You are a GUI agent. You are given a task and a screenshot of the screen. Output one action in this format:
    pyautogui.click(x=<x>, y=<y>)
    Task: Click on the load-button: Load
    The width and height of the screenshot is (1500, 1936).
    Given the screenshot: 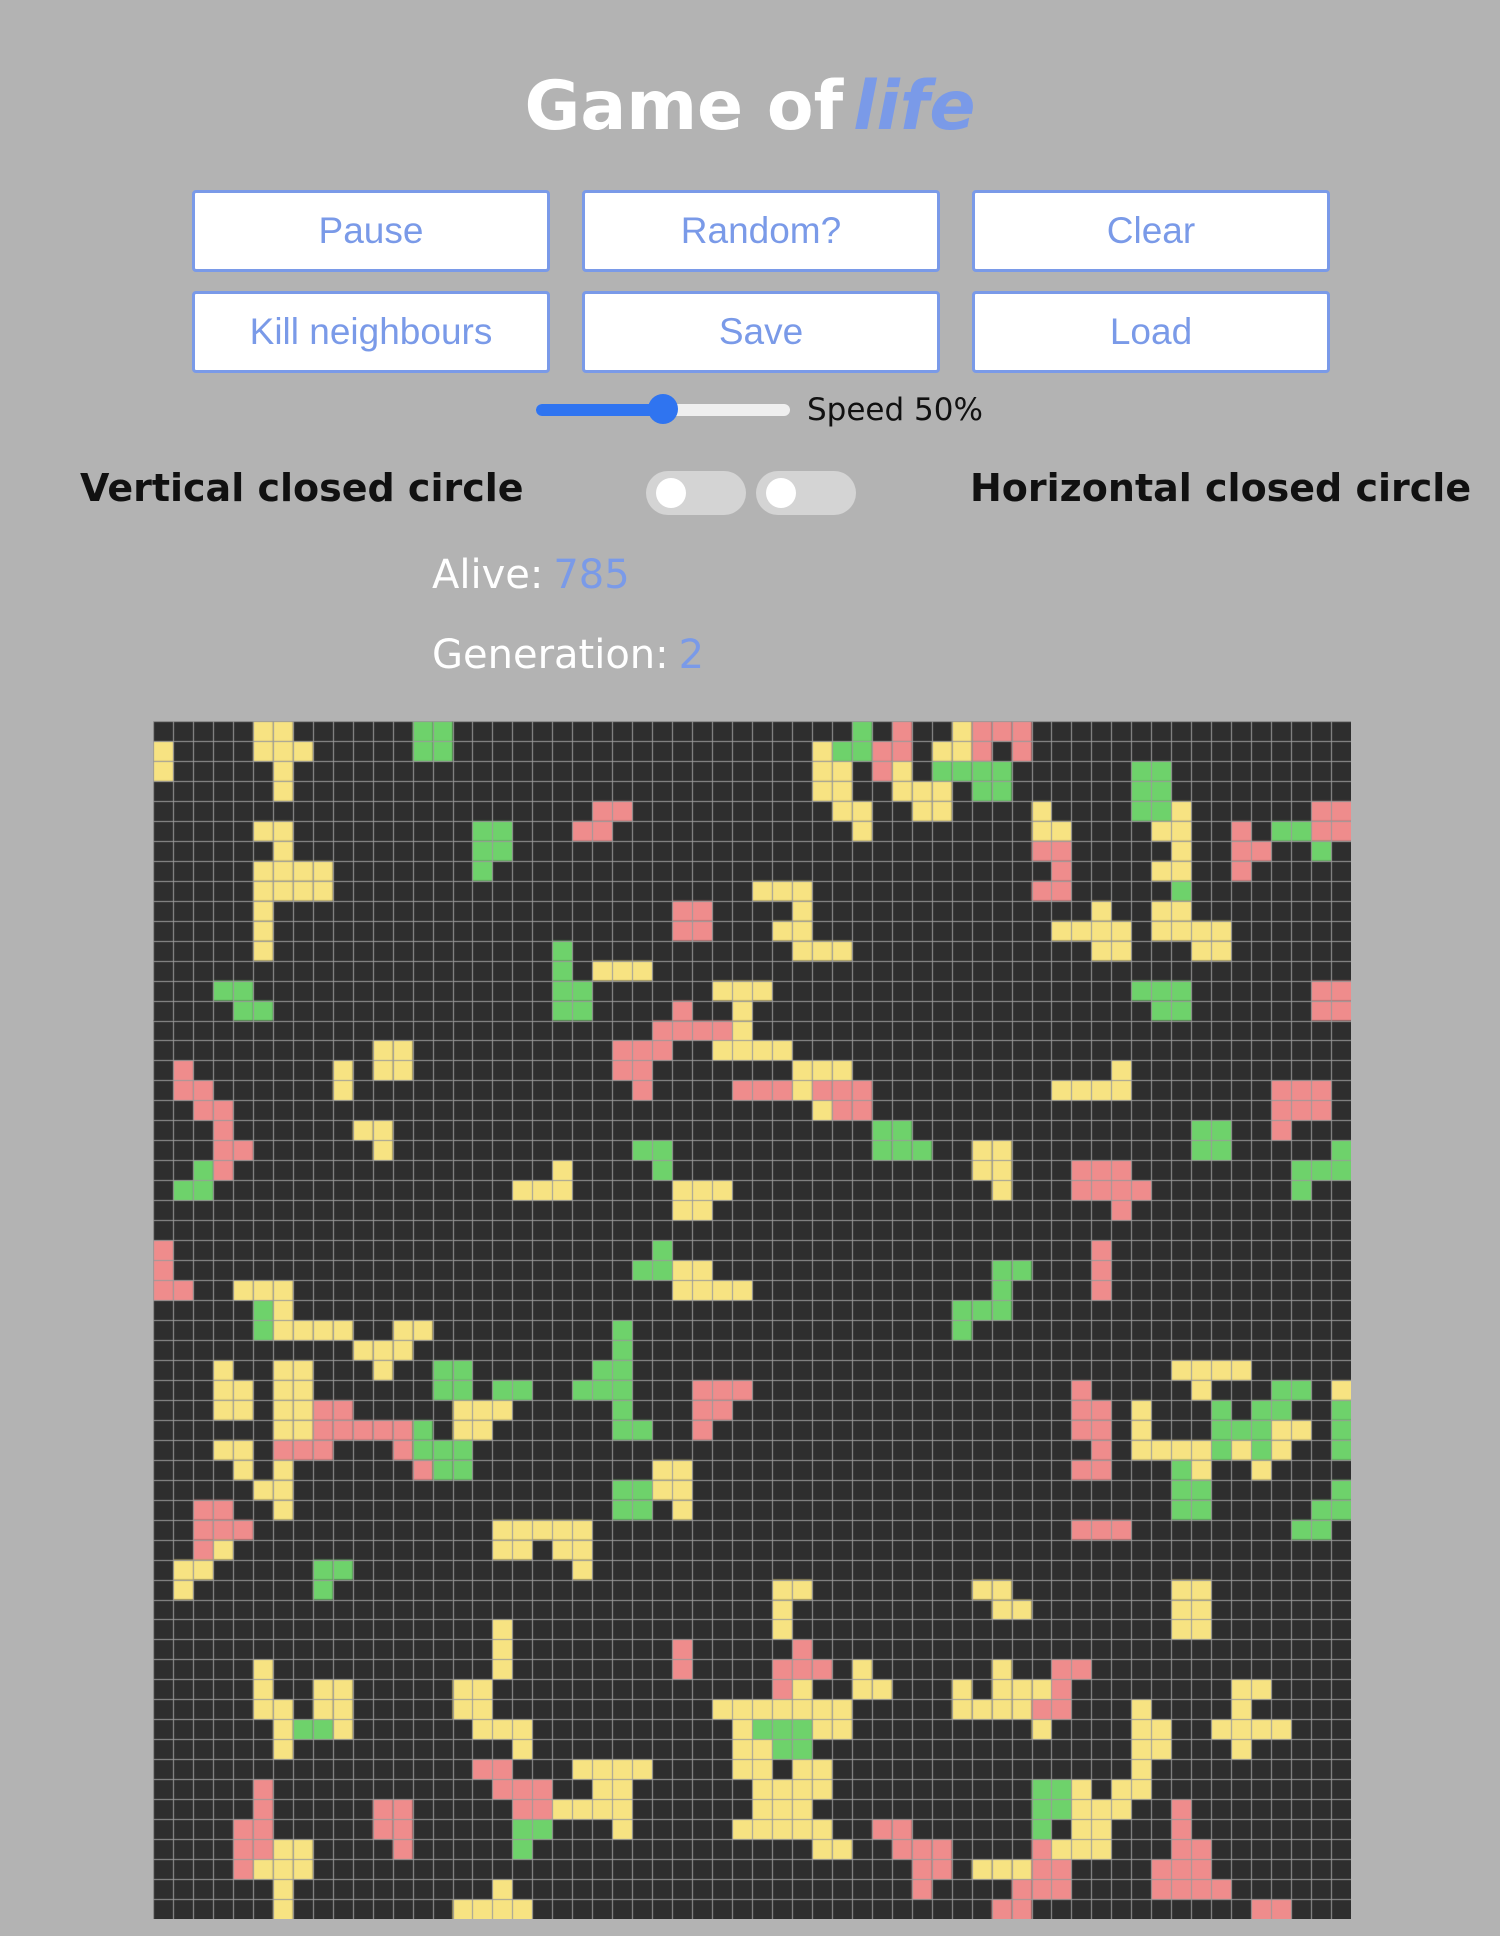 What is the action you would take?
    pyautogui.click(x=1151, y=332)
    